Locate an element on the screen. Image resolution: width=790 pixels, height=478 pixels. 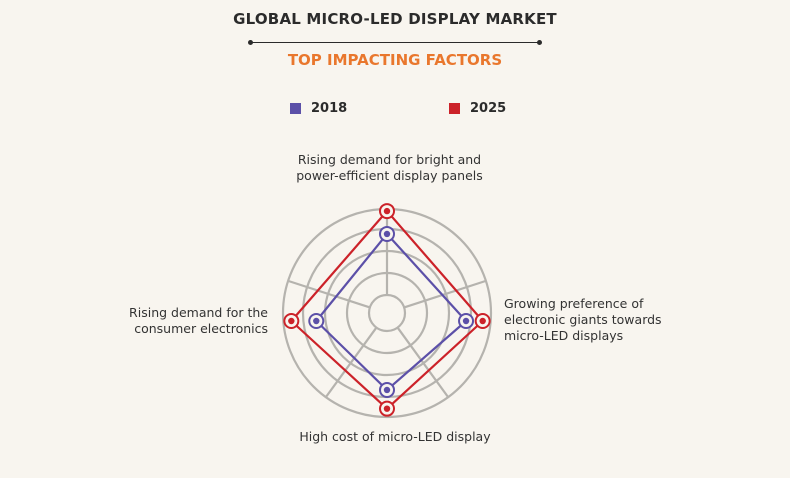
title-divider is located at coordinates (395, 42).